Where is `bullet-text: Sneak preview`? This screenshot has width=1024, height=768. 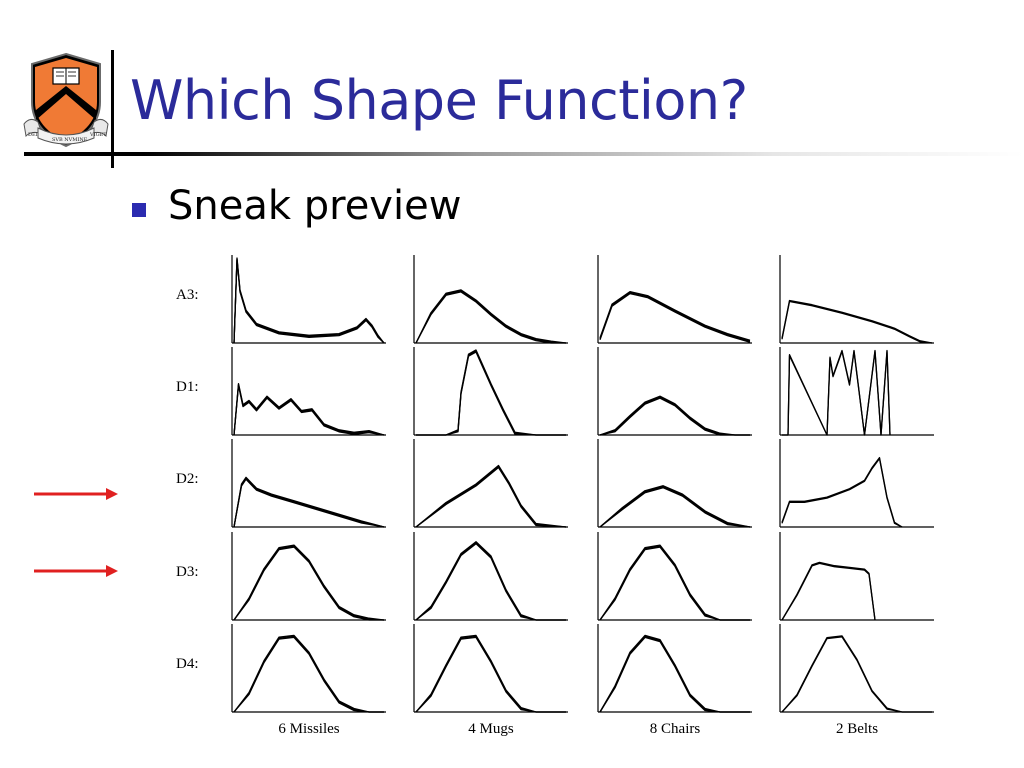
bullet-text: Sneak preview is located at coordinates (315, 206).